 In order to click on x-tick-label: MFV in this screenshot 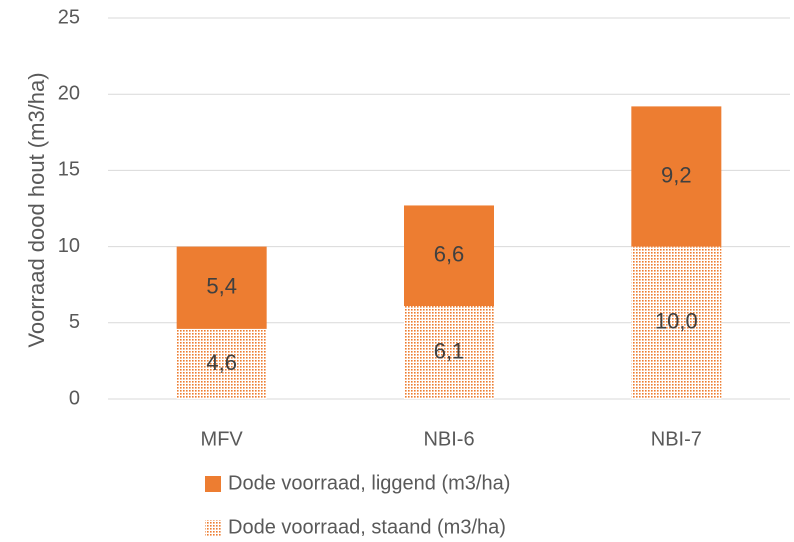, I will do `click(222, 439)`.